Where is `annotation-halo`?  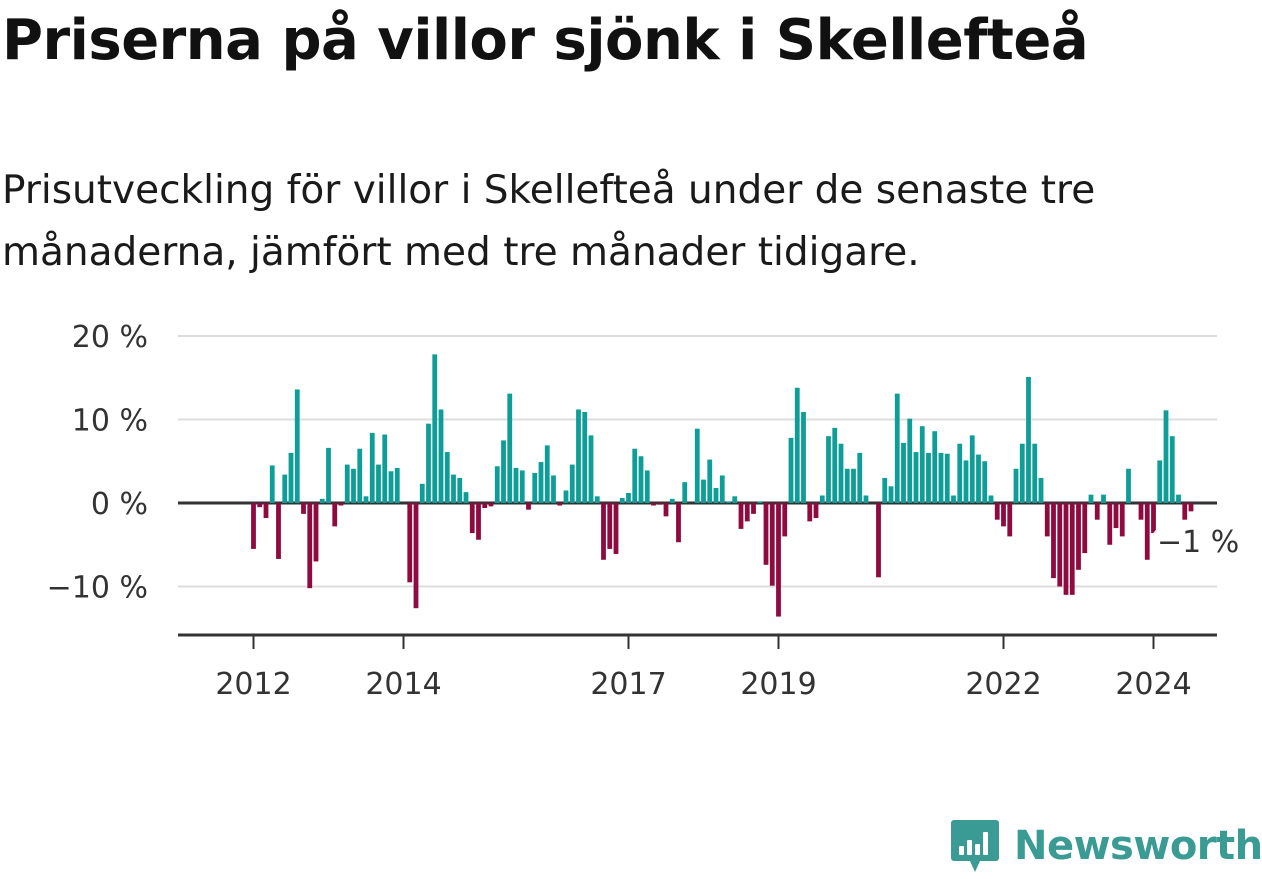 annotation-halo is located at coordinates (1197, 543).